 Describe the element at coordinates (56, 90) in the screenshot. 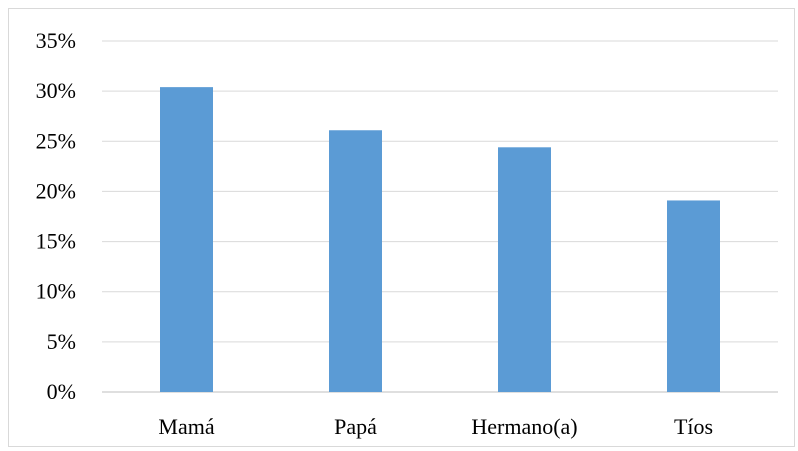

I see `y-tick-label: 30%` at that location.